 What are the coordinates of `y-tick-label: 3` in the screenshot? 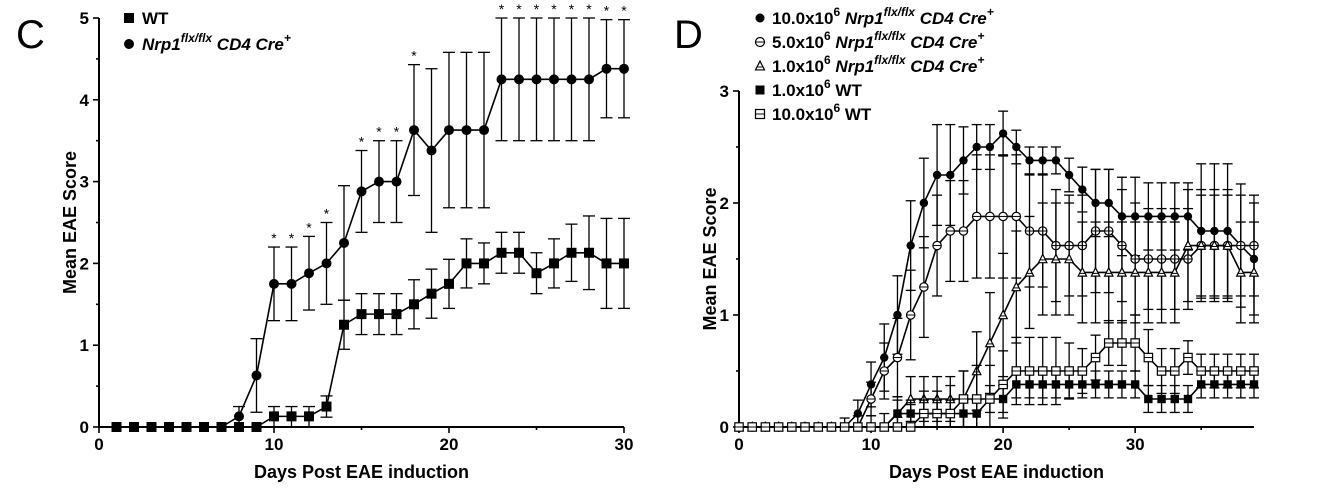 It's located at (724, 91).